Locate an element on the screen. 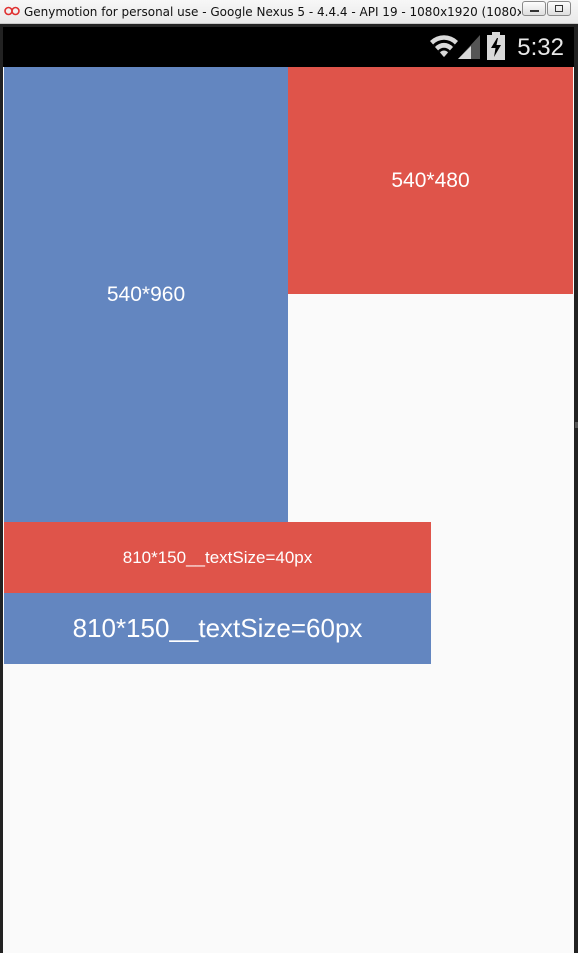 The height and width of the screenshot is (953, 578). minimize-button is located at coordinates (534, 8).